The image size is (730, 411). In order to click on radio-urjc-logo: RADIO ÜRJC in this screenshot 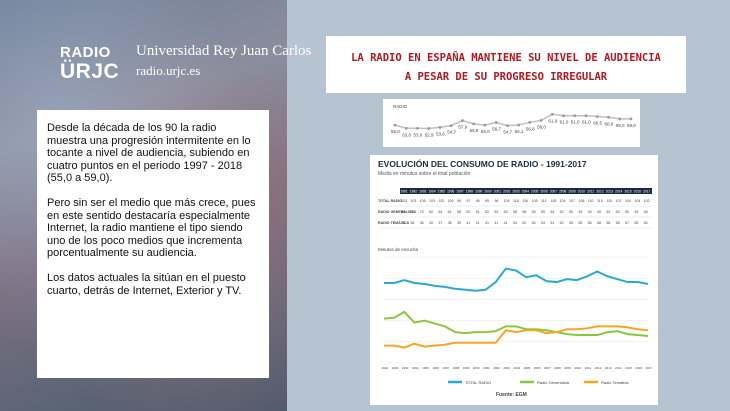, I will do `click(89, 64)`.